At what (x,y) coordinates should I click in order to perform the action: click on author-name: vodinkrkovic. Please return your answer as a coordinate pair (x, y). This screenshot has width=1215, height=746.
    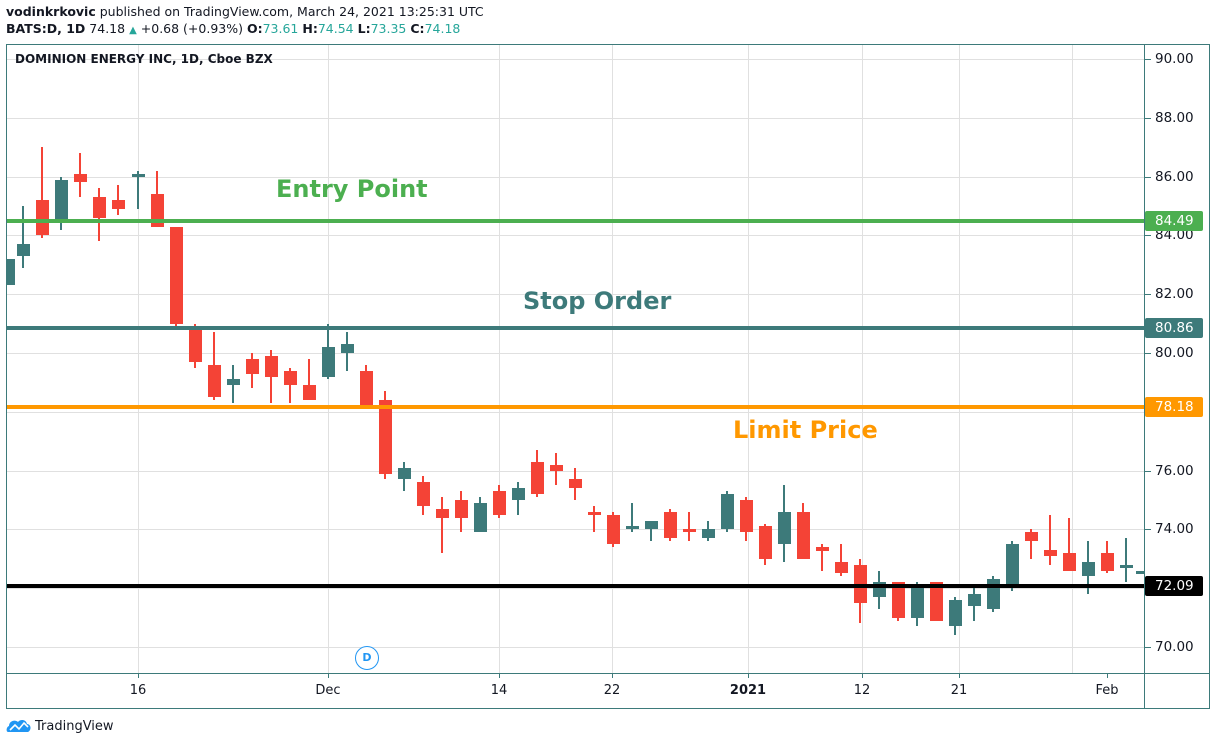
    Looking at the image, I should click on (51, 11).